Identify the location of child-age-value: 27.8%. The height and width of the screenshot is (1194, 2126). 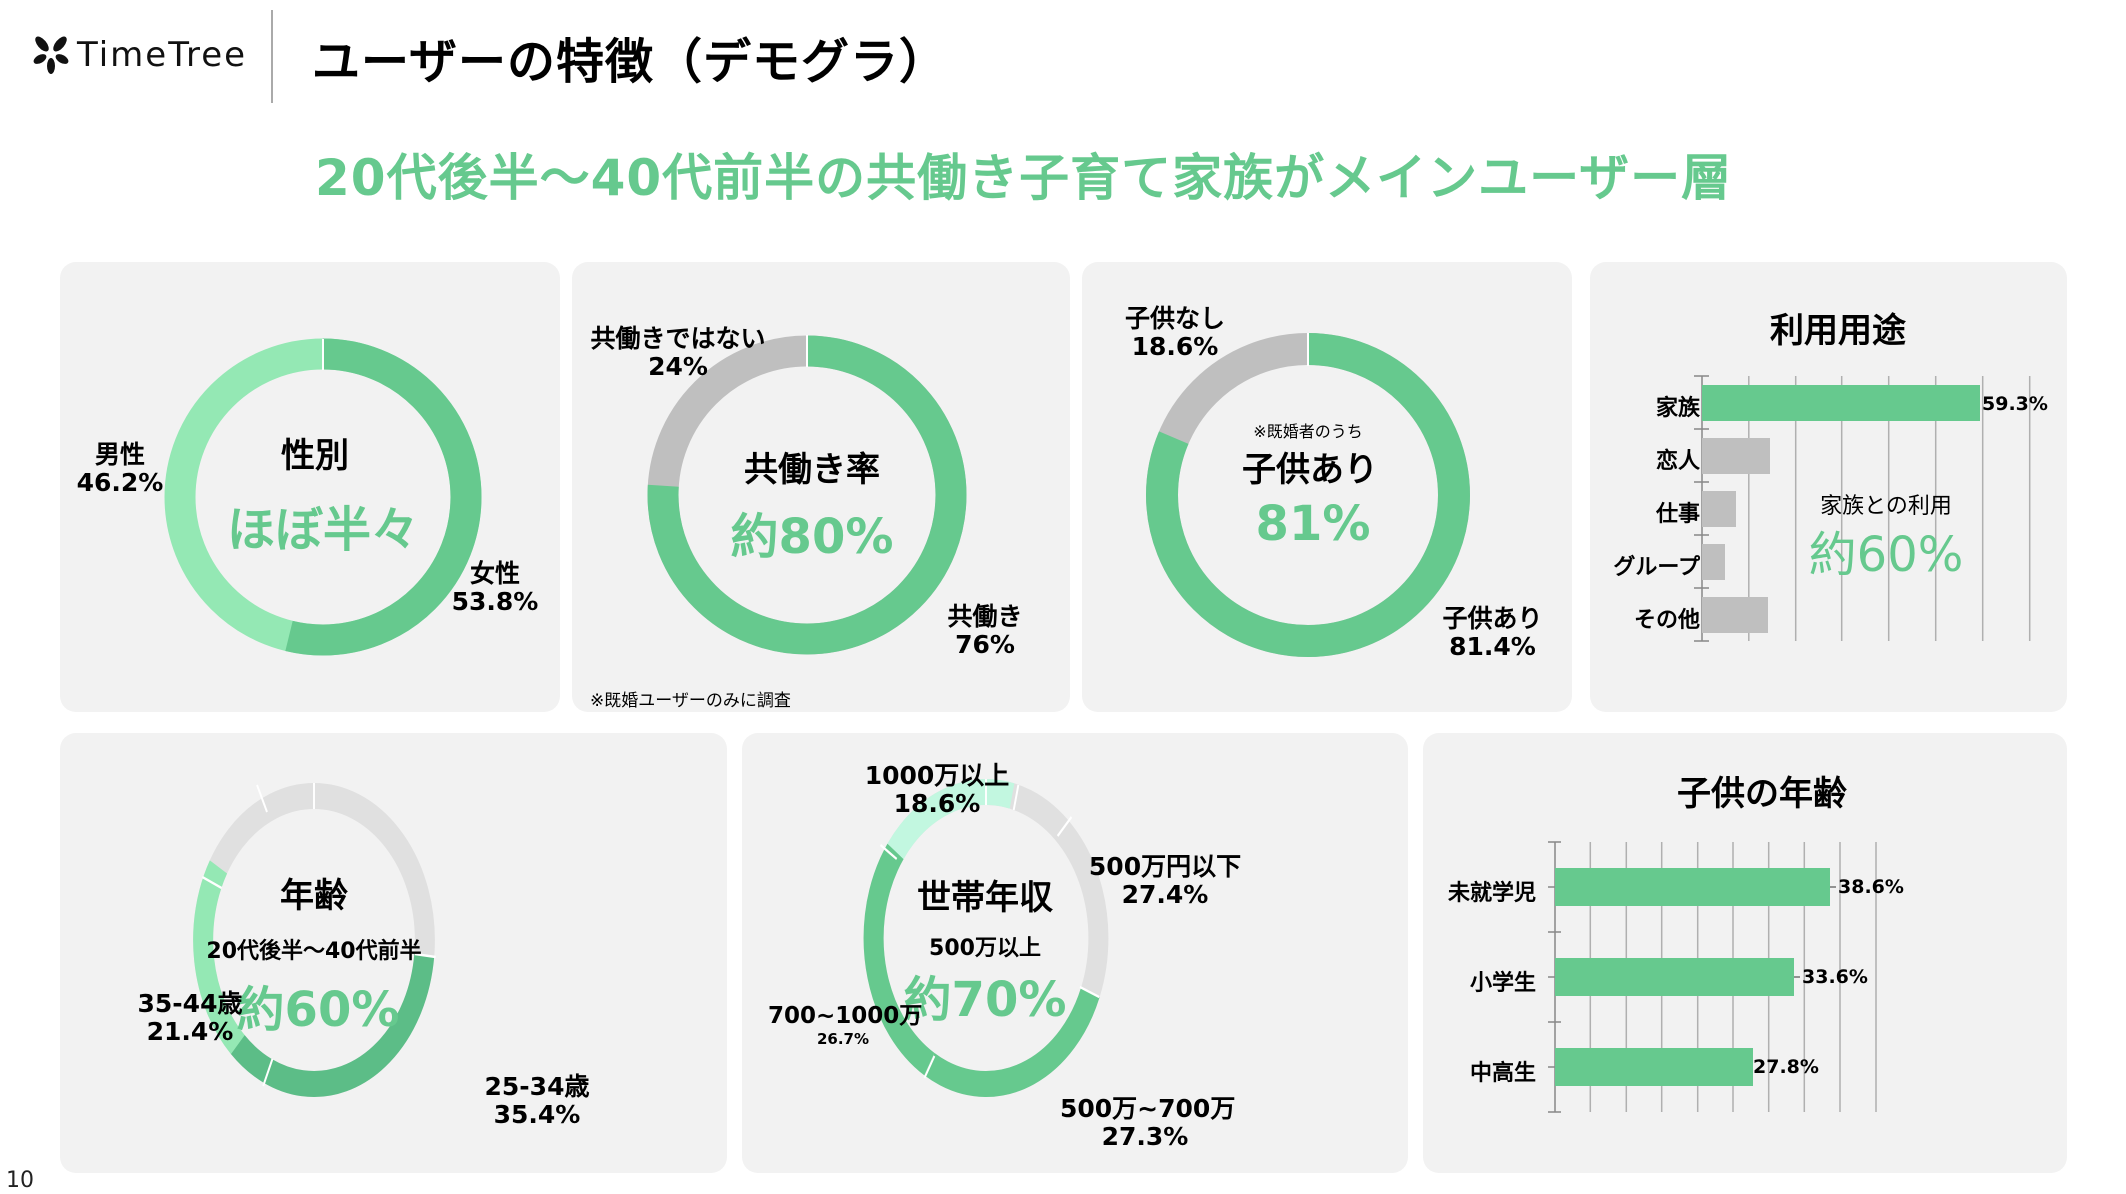
(1786, 1067).